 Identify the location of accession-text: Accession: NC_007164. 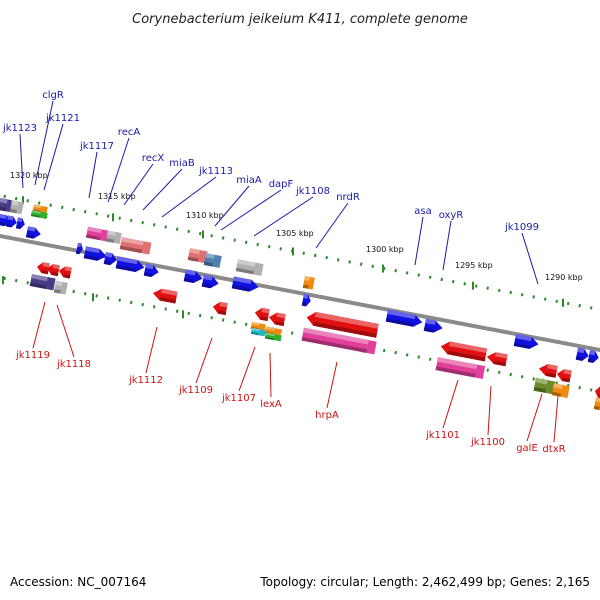
(78, 582).